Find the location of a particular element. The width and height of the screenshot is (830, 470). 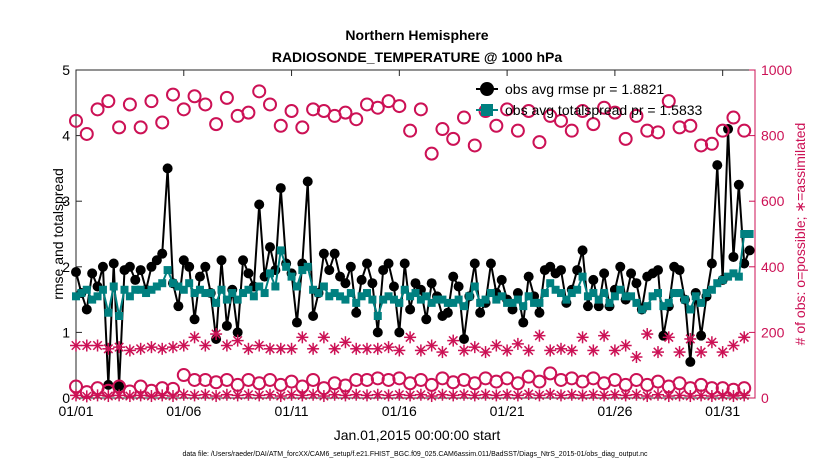

legend-spread-marker is located at coordinates (487, 110).